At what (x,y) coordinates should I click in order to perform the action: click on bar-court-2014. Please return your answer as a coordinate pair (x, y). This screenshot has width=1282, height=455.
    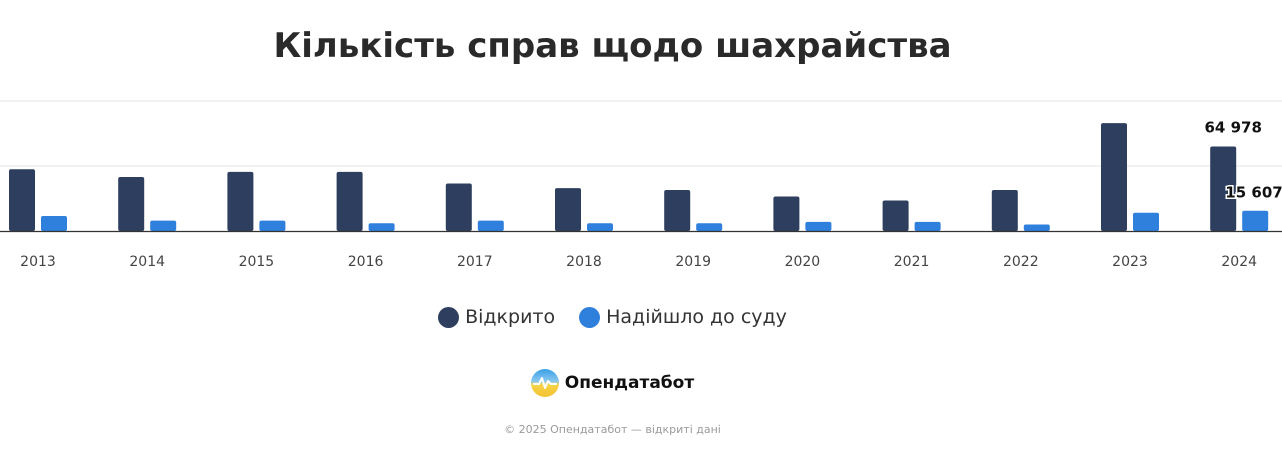
    Looking at the image, I should click on (163, 225).